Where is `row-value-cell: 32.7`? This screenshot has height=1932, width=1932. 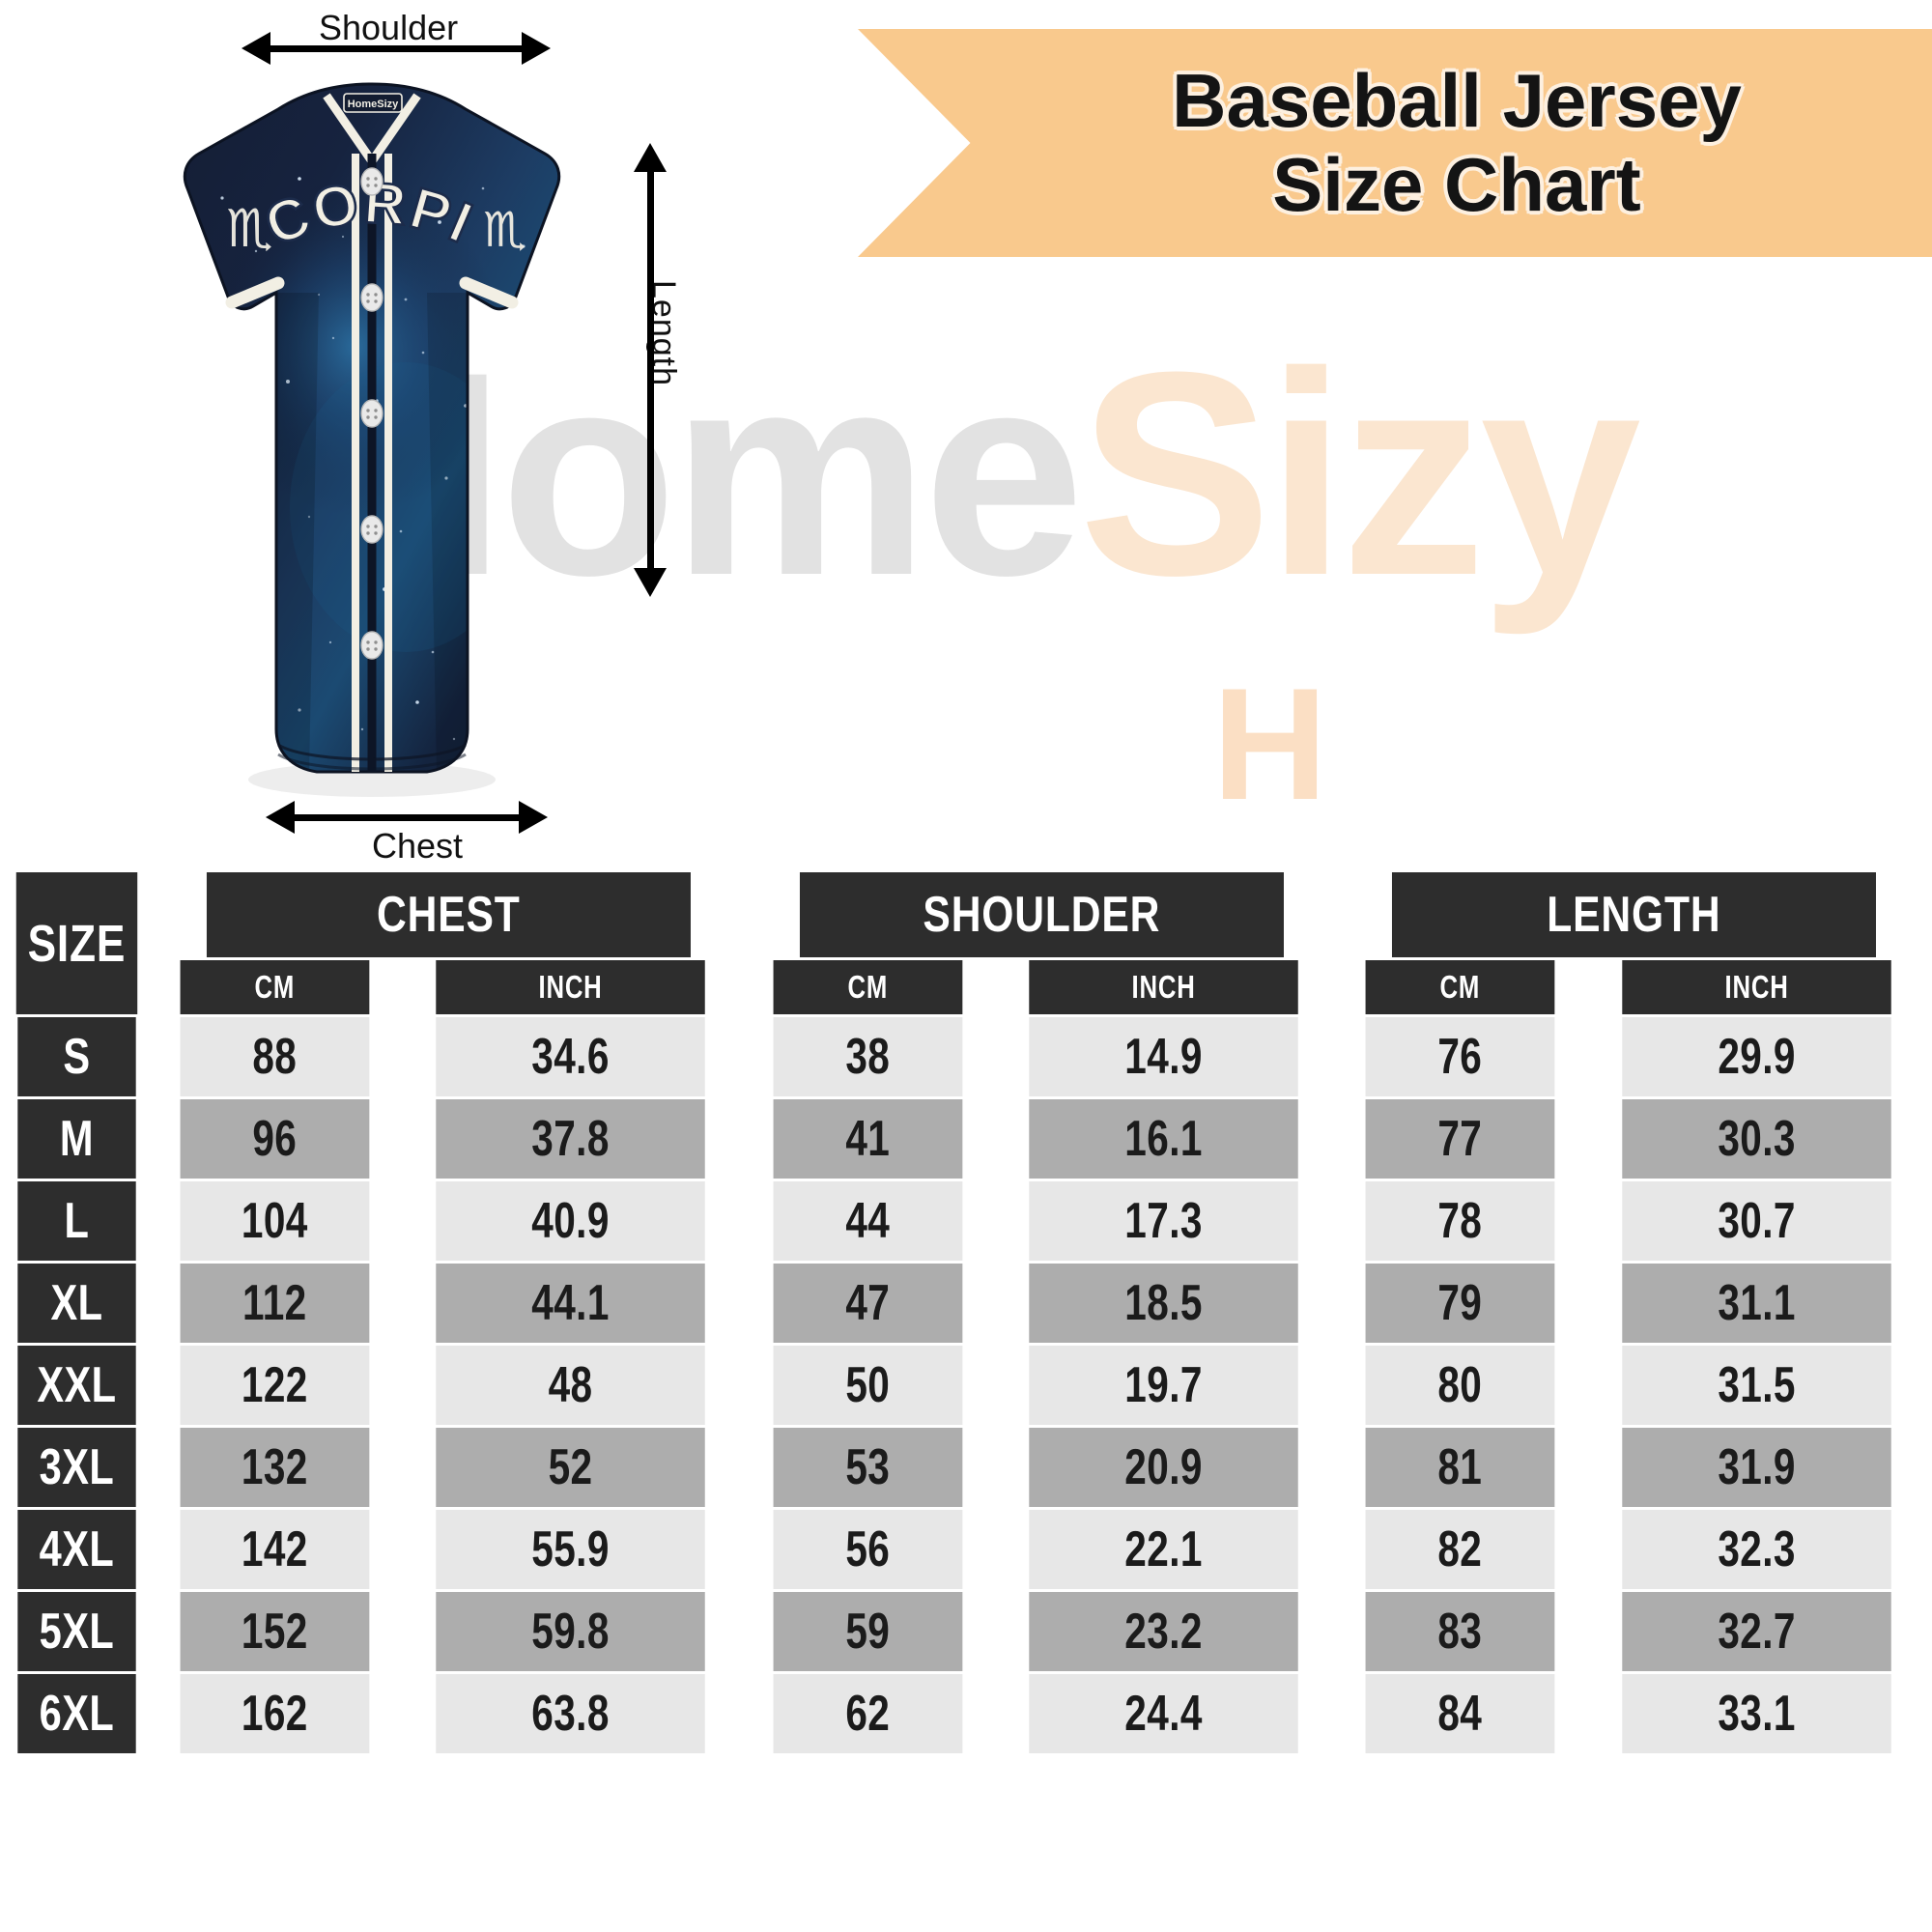
row-value-cell: 32.7 is located at coordinates (1756, 1631).